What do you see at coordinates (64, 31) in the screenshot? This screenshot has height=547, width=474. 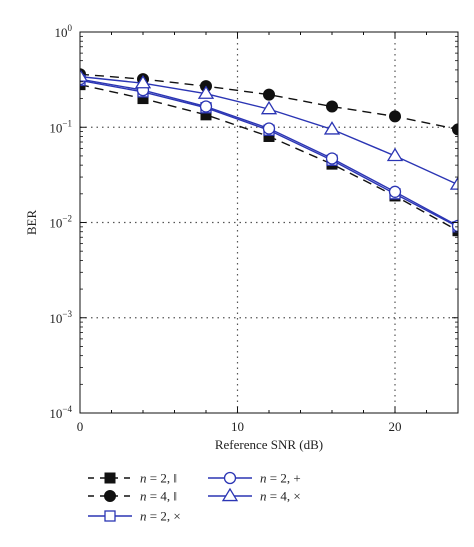 I see `y-tick-label: 10⁰` at bounding box center [64, 31].